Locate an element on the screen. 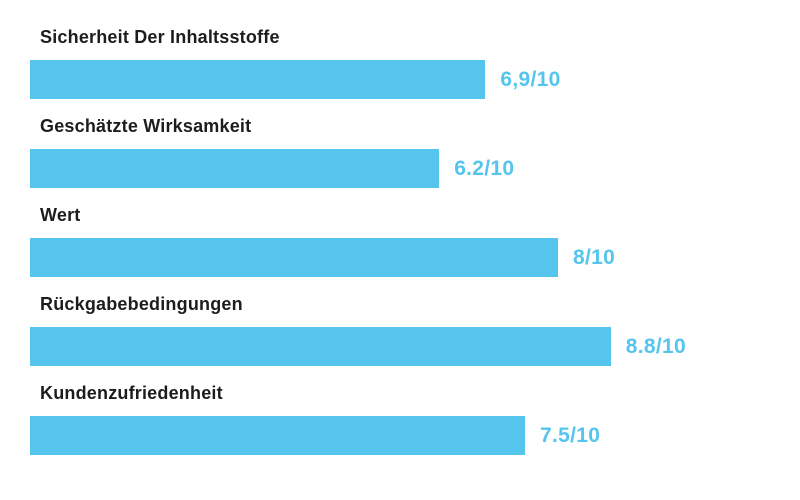 This screenshot has width=800, height=500. bar-line: 8/10 is located at coordinates (400, 257).